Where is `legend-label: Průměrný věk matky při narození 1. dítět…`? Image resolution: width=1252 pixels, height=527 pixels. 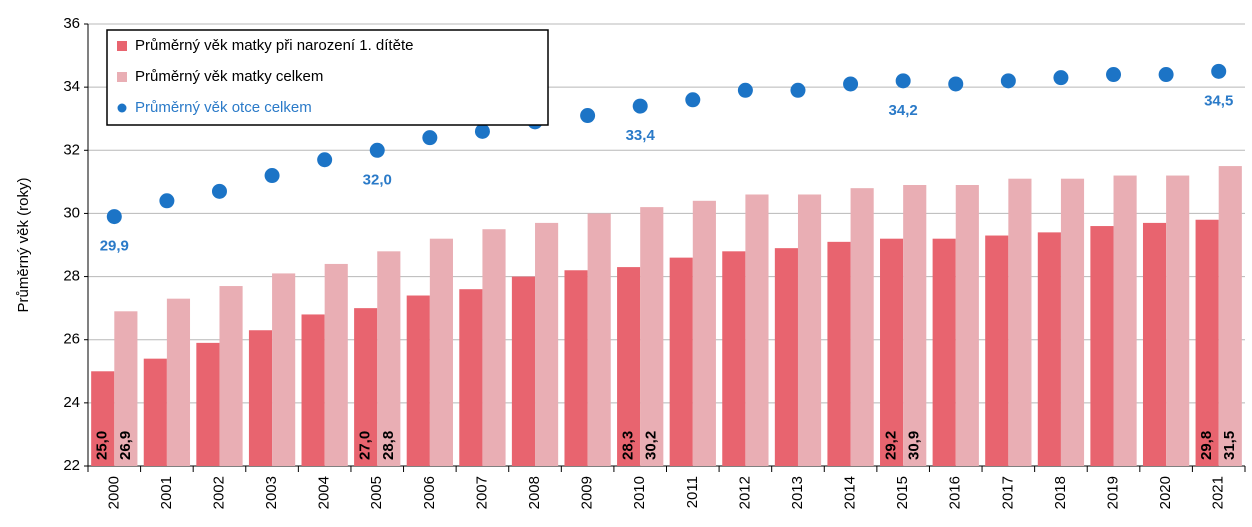 legend-label: Průměrný věk matky při narození 1. dítět… is located at coordinates (274, 45).